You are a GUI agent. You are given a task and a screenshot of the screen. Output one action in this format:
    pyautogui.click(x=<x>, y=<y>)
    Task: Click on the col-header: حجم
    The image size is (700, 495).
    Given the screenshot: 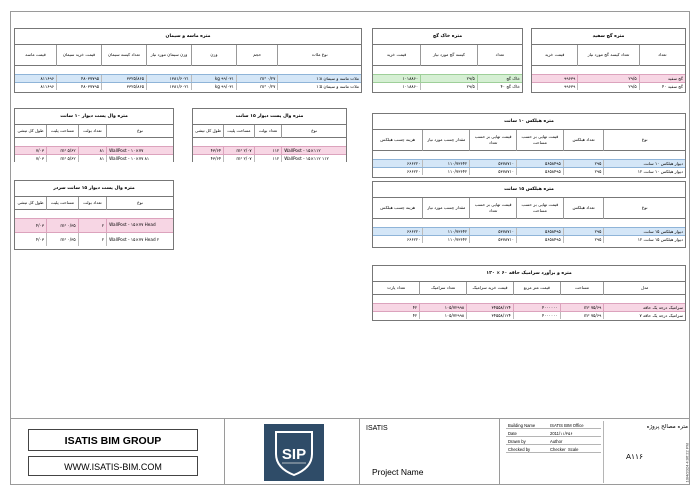 What is the action you would take?
    pyautogui.click(x=256, y=55)
    